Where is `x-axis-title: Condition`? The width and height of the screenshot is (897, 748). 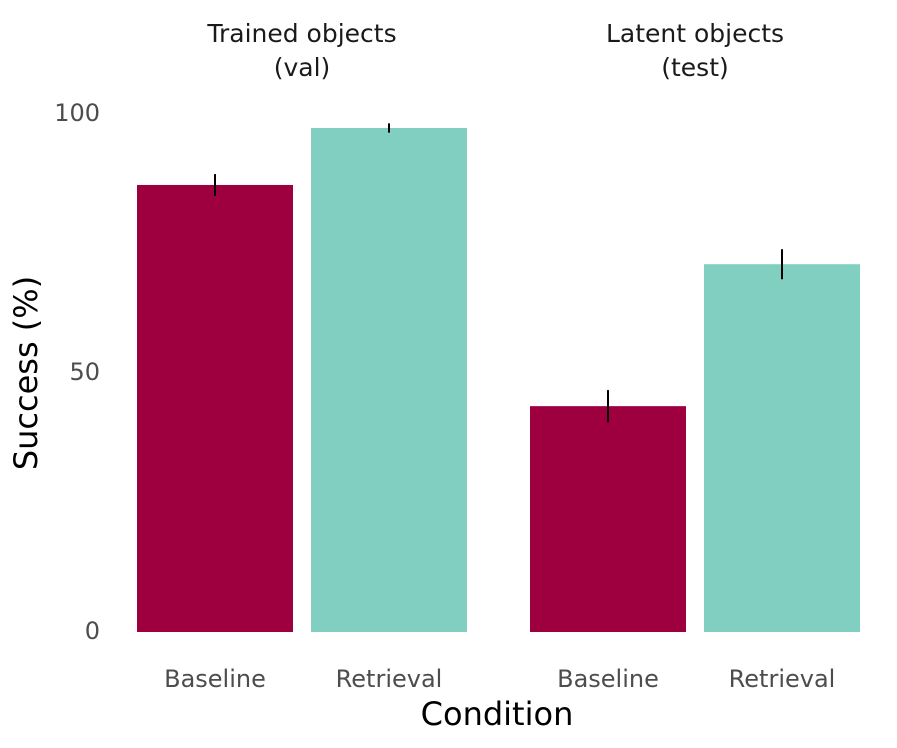
x-axis-title: Condition is located at coordinates (497, 714).